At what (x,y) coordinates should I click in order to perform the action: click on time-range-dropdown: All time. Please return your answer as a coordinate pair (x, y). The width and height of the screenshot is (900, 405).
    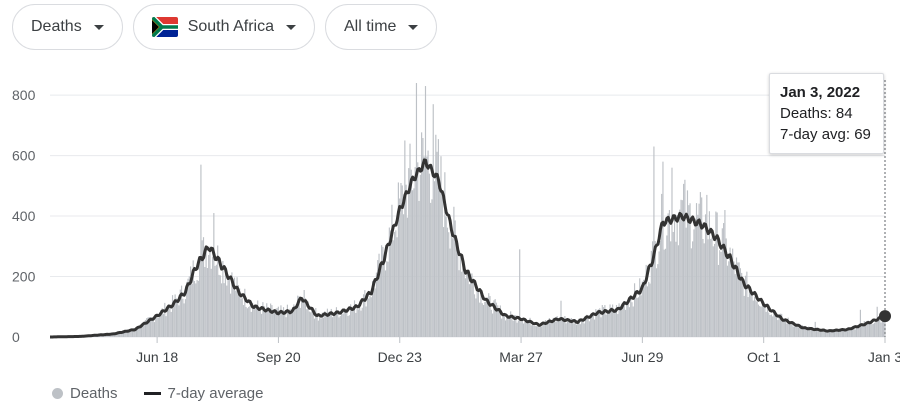
    Looking at the image, I should click on (381, 27).